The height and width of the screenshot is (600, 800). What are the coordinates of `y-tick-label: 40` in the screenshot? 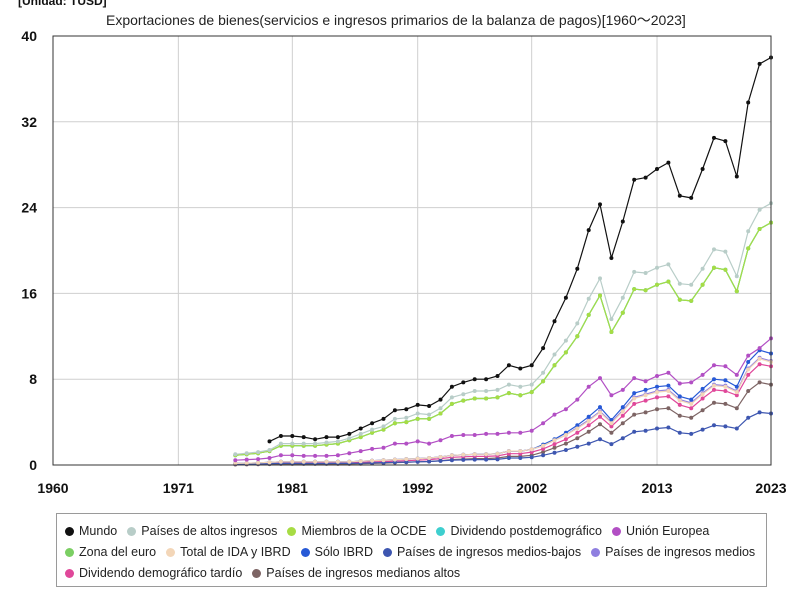 It's located at (29, 36).